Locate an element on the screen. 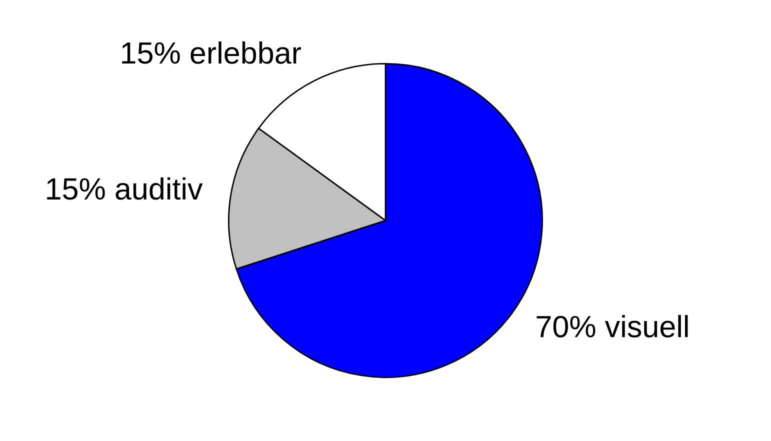 This screenshot has width=771, height=441. slice-label: 70% visuell is located at coordinates (612, 326).